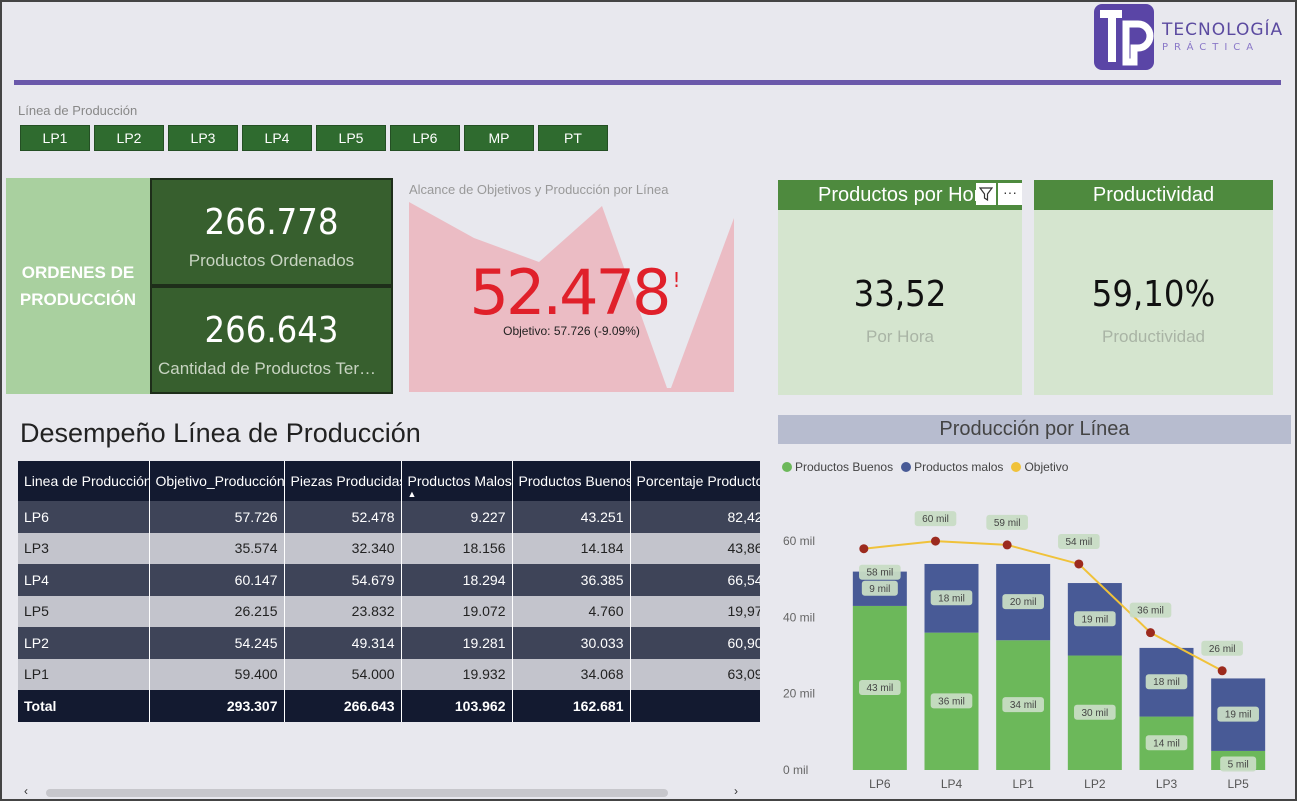  What do you see at coordinates (457, 611) in the screenshot?
I see `cell-bad: 19.072` at bounding box center [457, 611].